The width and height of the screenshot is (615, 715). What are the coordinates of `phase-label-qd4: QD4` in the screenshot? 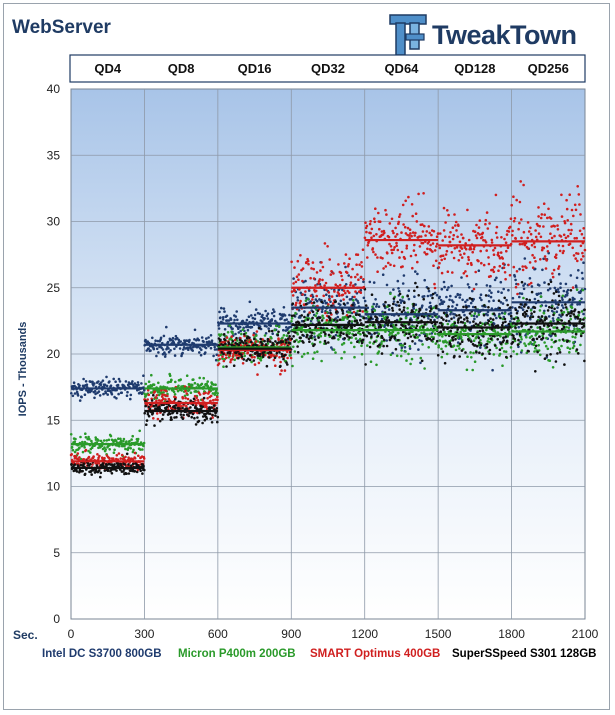 It's located at (108, 68).